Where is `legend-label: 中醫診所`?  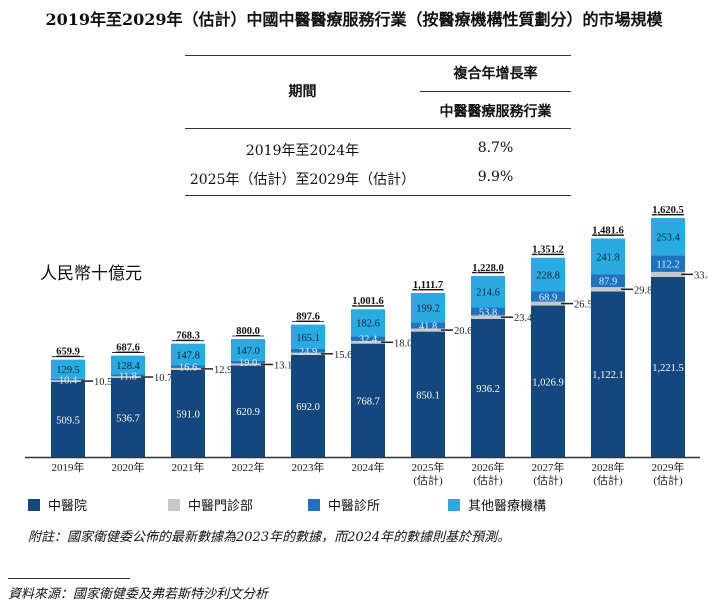 legend-label: 中醫診所 is located at coordinates (354, 506).